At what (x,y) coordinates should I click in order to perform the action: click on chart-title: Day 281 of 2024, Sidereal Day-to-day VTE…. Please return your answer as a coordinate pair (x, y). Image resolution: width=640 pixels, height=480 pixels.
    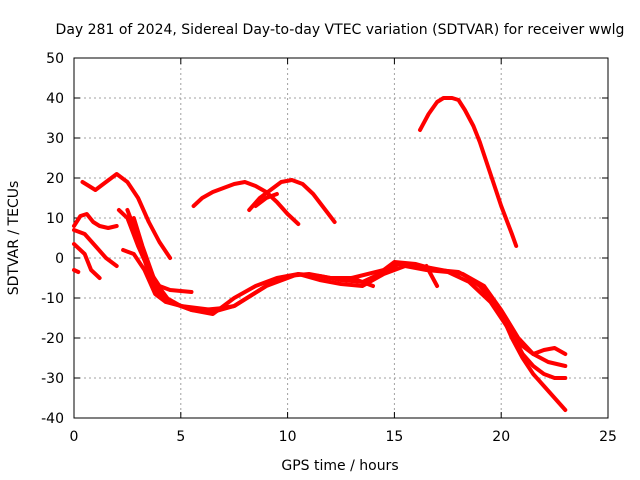
    Looking at the image, I should click on (340, 30).